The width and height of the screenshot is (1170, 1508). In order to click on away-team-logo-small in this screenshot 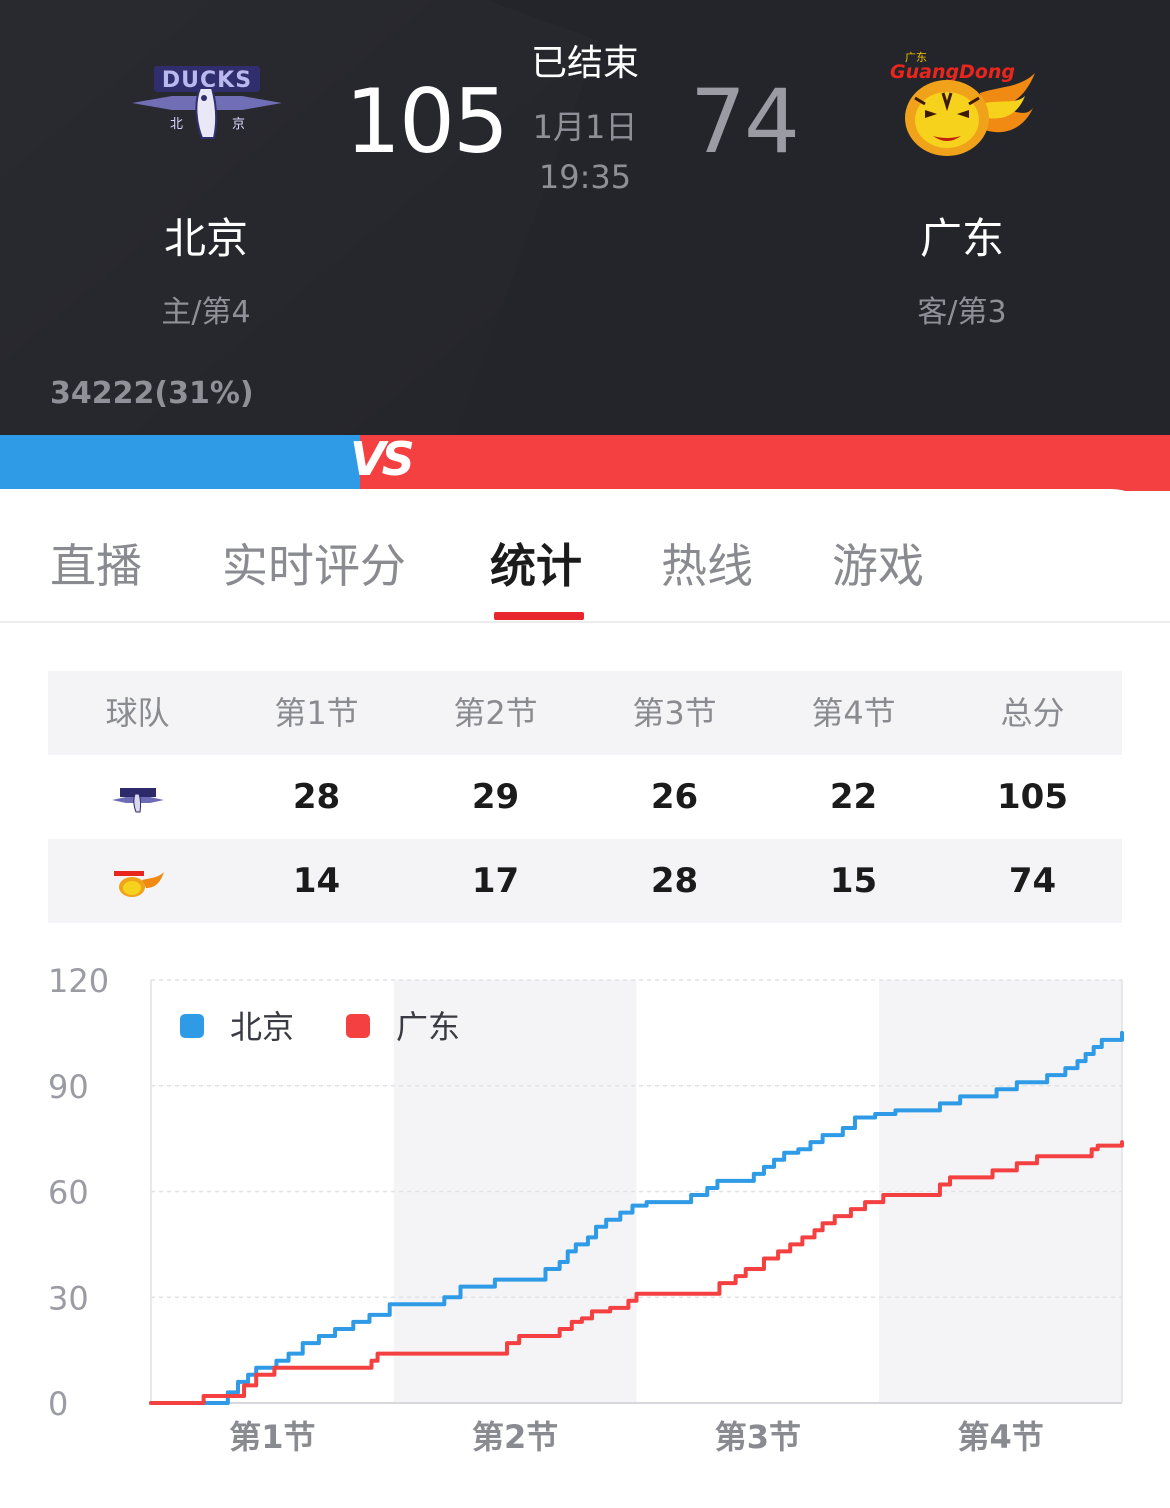, I will do `click(137, 881)`.